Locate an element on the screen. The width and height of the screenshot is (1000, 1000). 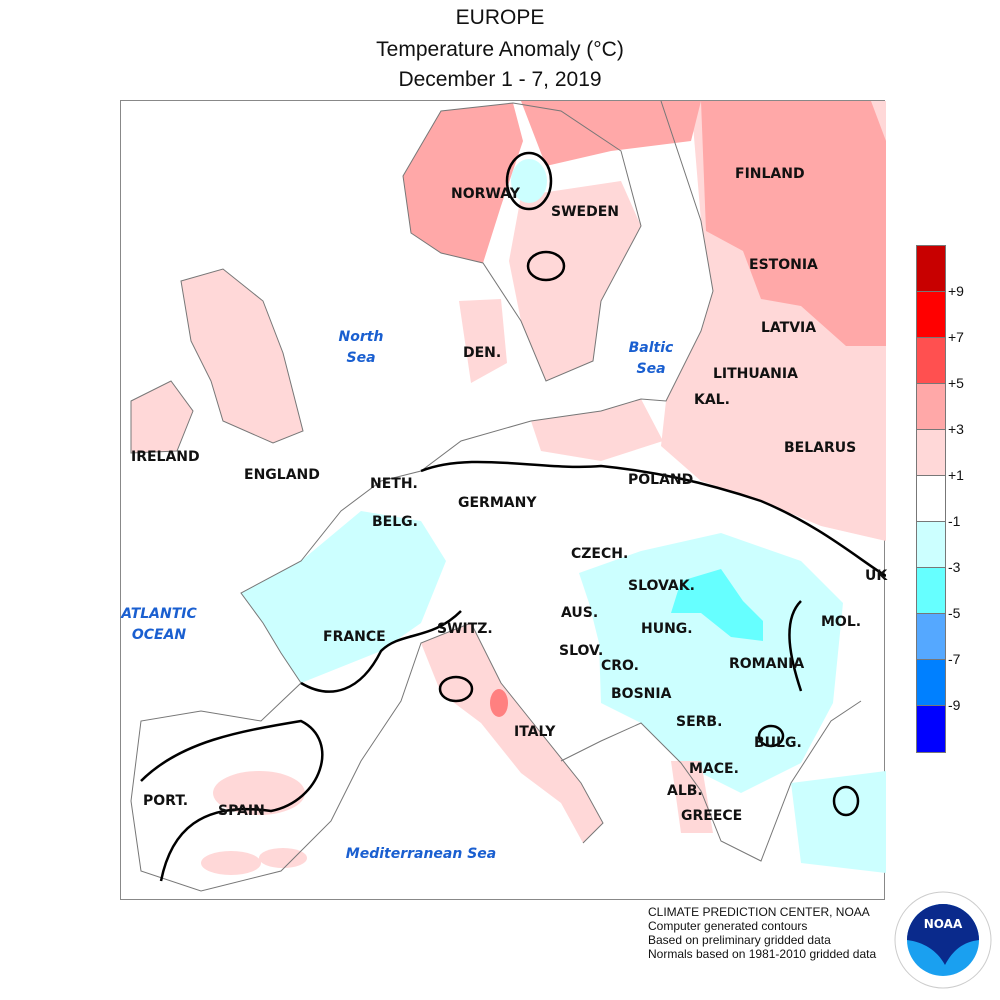
anomaly-area-denmark is located at coordinates (483, 341).